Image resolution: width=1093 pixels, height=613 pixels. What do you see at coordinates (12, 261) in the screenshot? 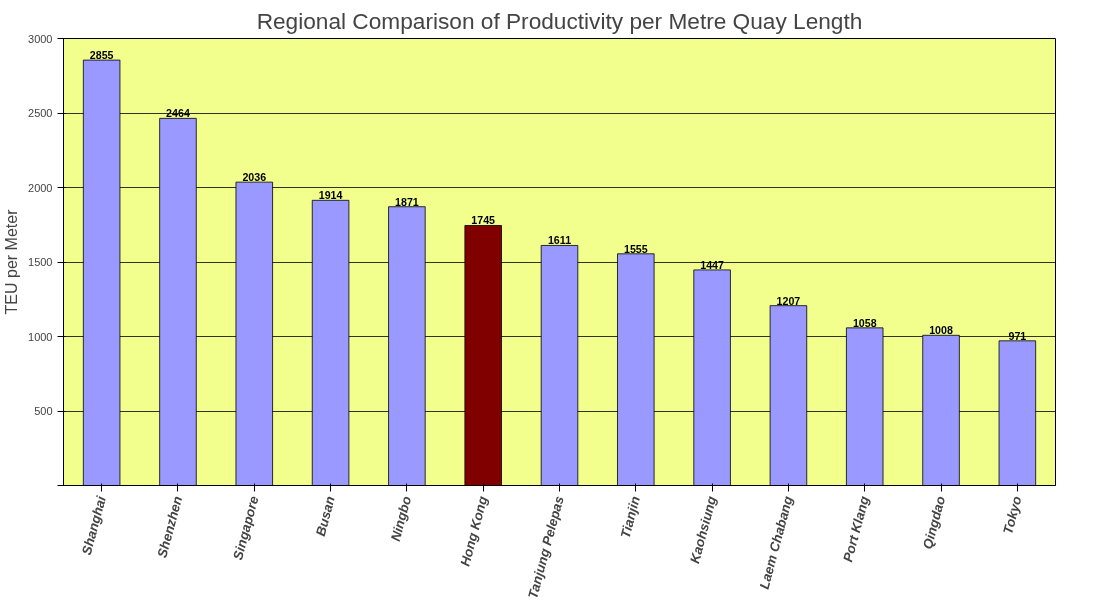
I see `y-axis-title: TEU per Meter` at bounding box center [12, 261].